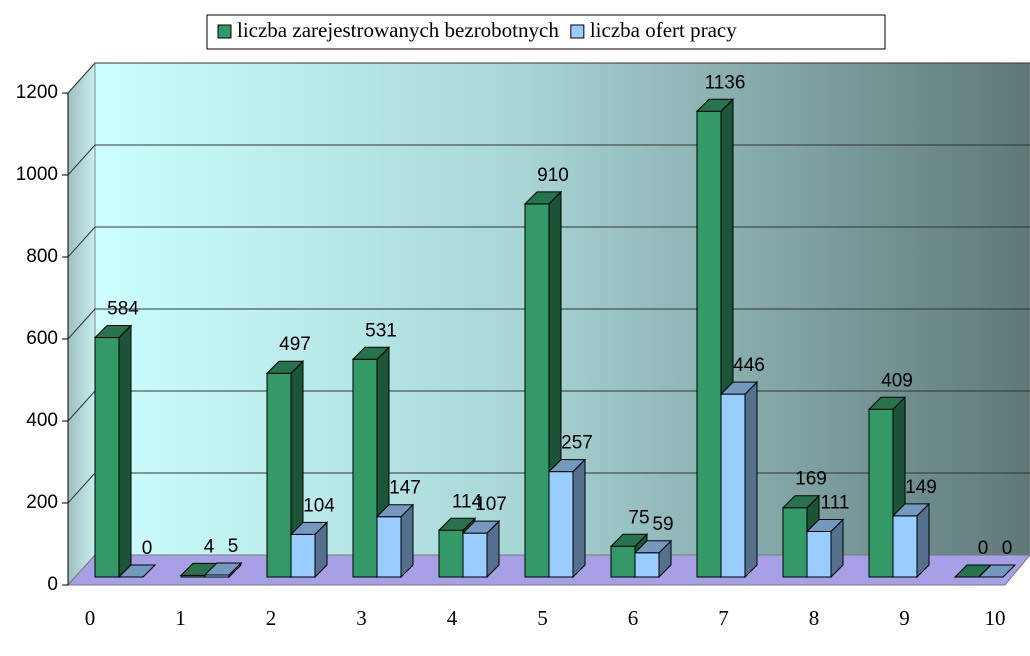  Describe the element at coordinates (52, 584) in the screenshot. I see `y-tick-label: 0` at that location.